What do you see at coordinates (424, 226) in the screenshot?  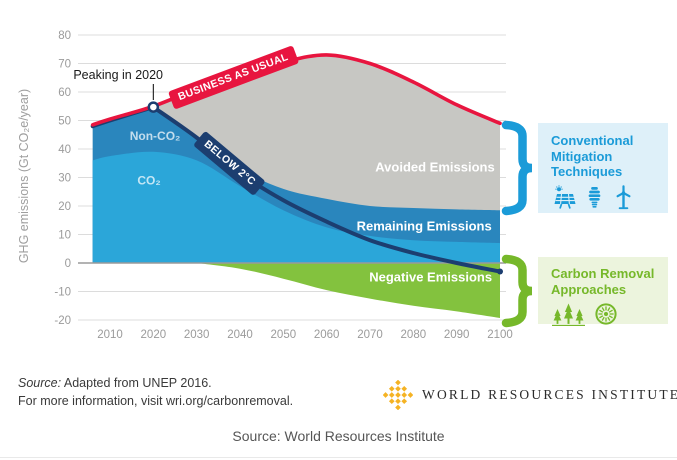 I see `area-label: Remaining Emissions` at bounding box center [424, 226].